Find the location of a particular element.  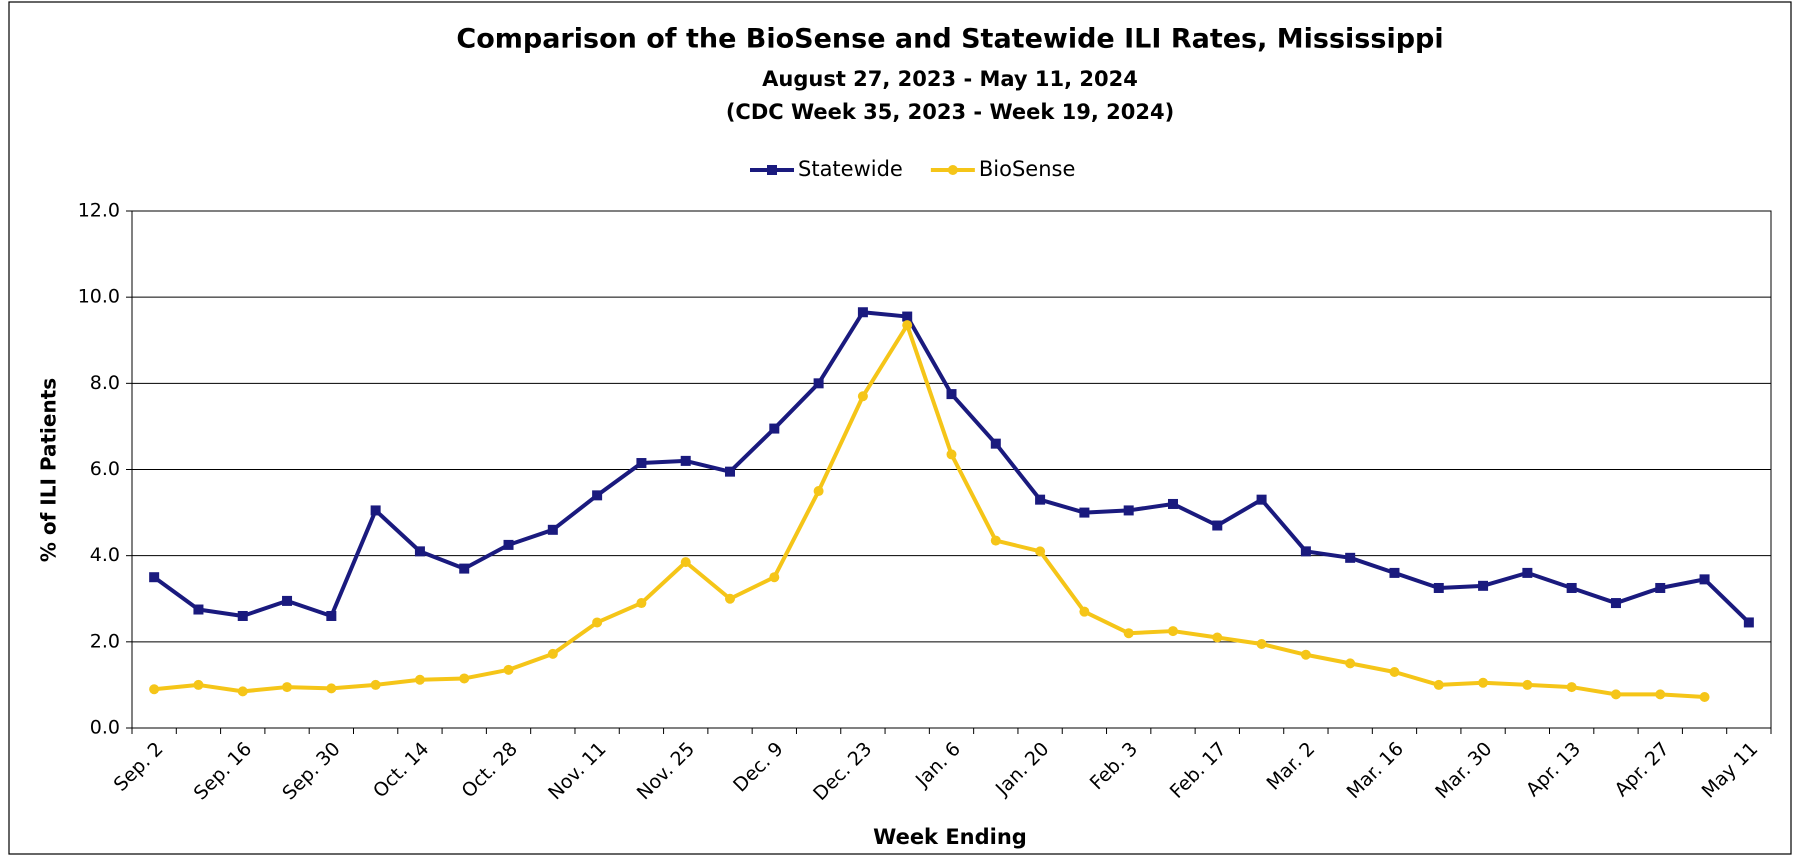

legend-label: Statewide is located at coordinates (850, 169).